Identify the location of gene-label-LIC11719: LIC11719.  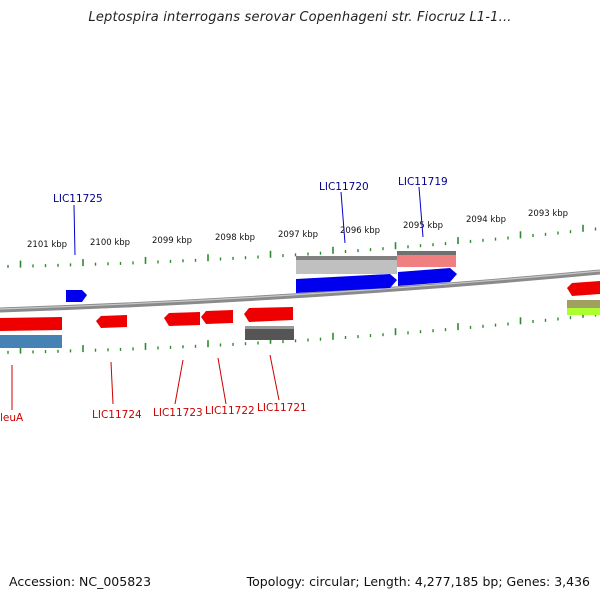
(423, 182).